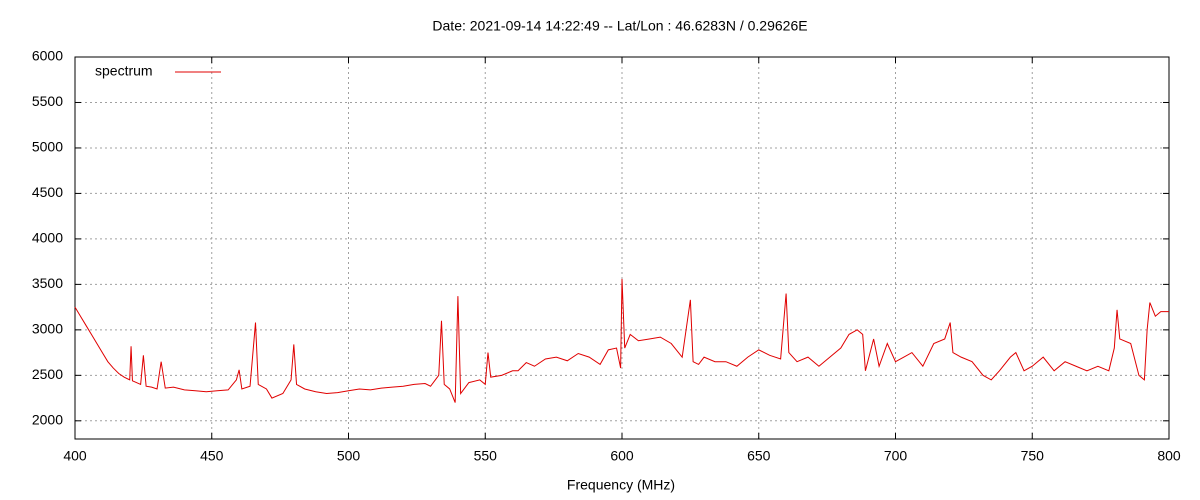  Describe the element at coordinates (1033, 456) in the screenshot. I see `x-tick-label: 750` at that location.